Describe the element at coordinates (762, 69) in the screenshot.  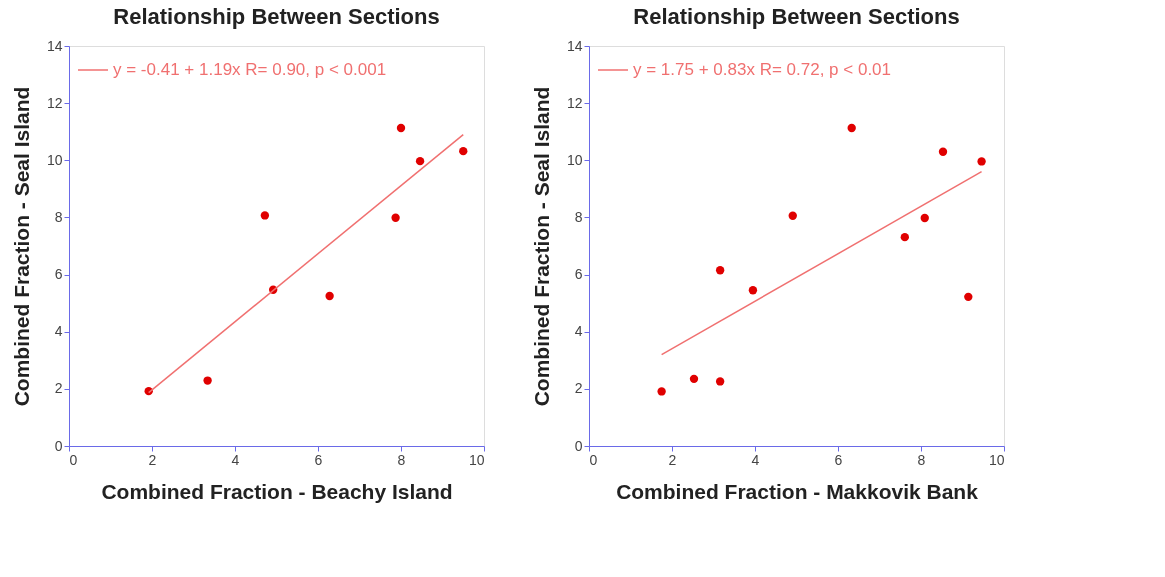
I see `legend-label: y = 1.75 + 0.83x R= 0.72, p < 0.01` at that location.